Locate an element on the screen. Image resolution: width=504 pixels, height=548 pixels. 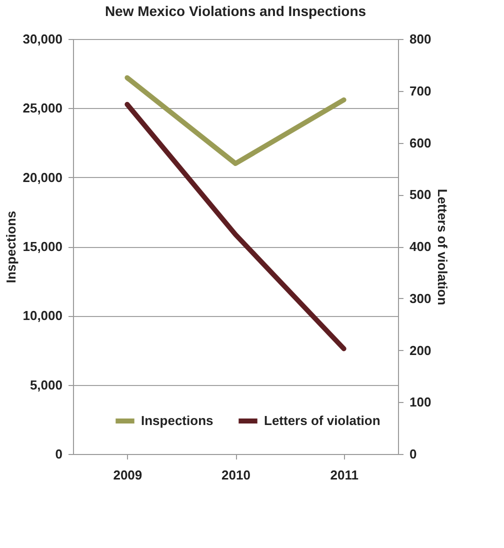
y-tick-label: 10,000 is located at coordinates (42, 316).